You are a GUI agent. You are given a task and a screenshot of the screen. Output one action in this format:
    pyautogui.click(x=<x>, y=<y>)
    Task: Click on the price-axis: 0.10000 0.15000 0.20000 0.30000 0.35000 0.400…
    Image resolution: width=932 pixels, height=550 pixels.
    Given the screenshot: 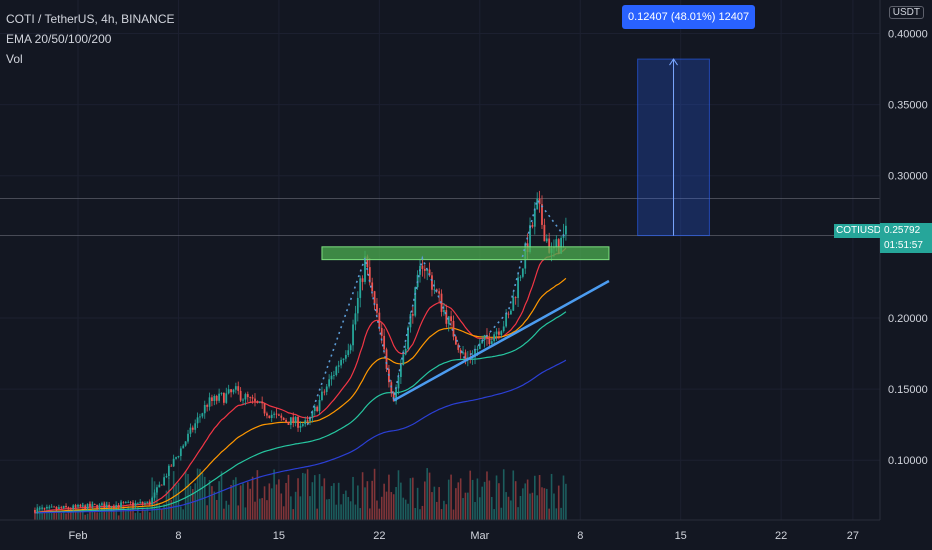 What is the action you would take?
    pyautogui.click(x=903, y=260)
    